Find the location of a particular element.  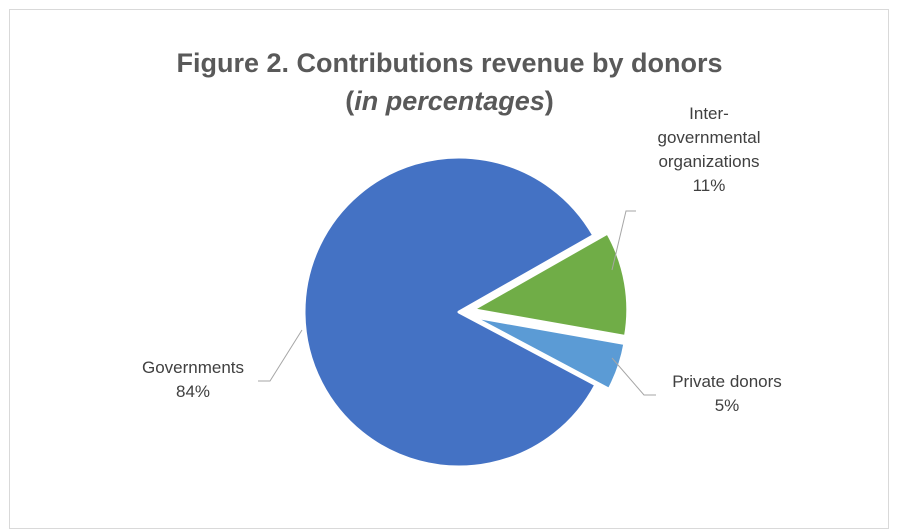

slice-value-label: 11% is located at coordinates (709, 185).